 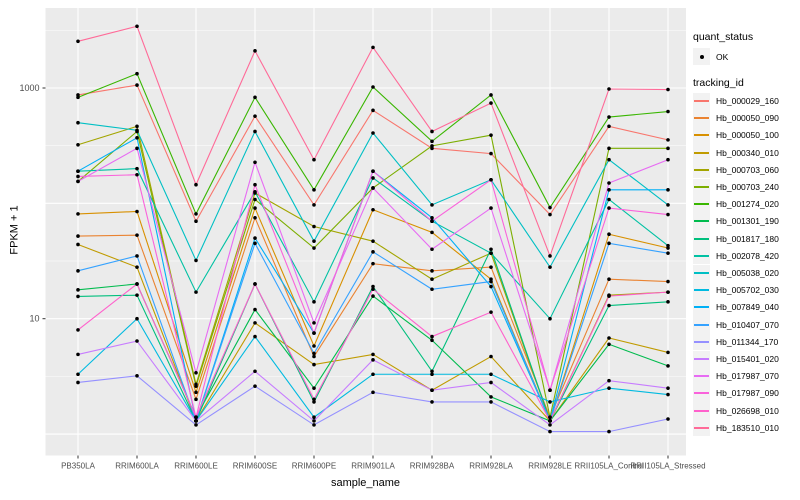 What do you see at coordinates (736, 239) in the screenshot?
I see `legend-item-Hb_001817_180: Hb_001817_180` at bounding box center [736, 239].